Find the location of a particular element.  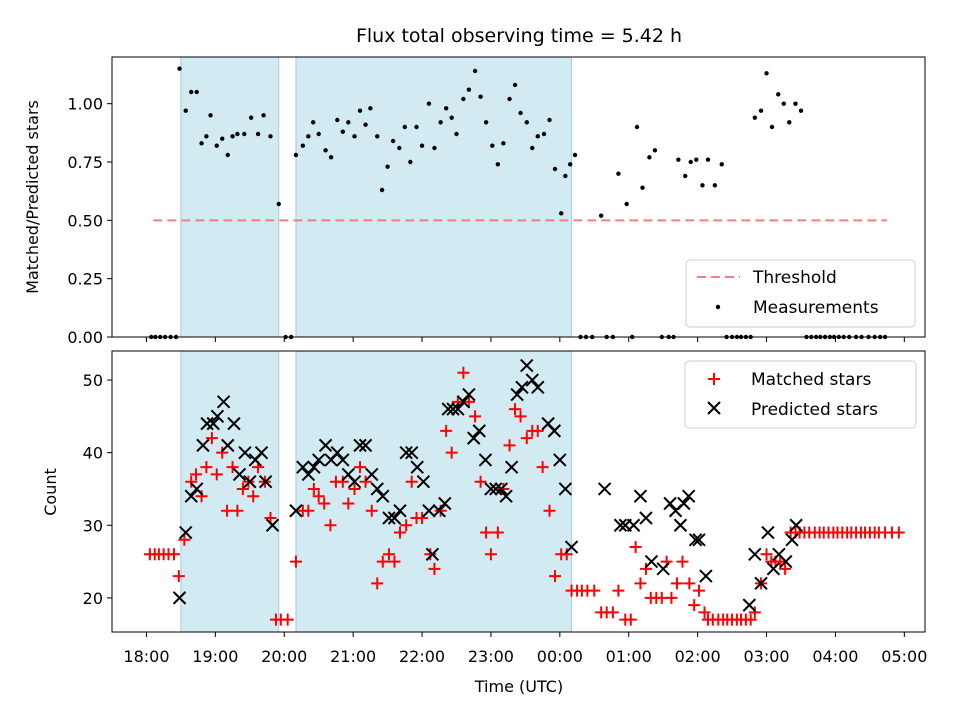

x-tick-label: 21:00 is located at coordinates (353, 656).